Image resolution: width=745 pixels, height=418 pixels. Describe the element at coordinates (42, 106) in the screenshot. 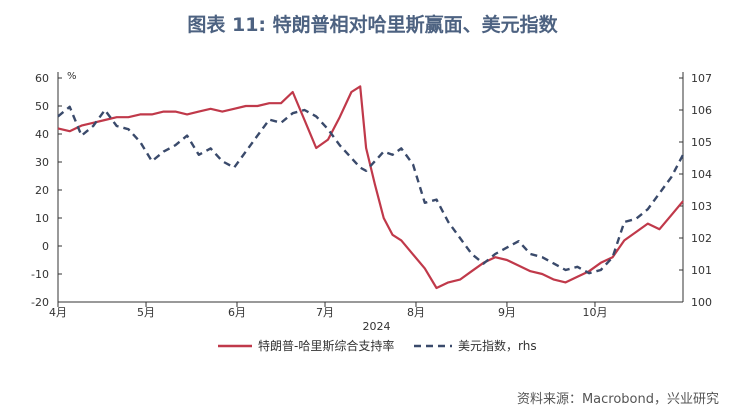

I see `left-tick-label: 50` at that location.